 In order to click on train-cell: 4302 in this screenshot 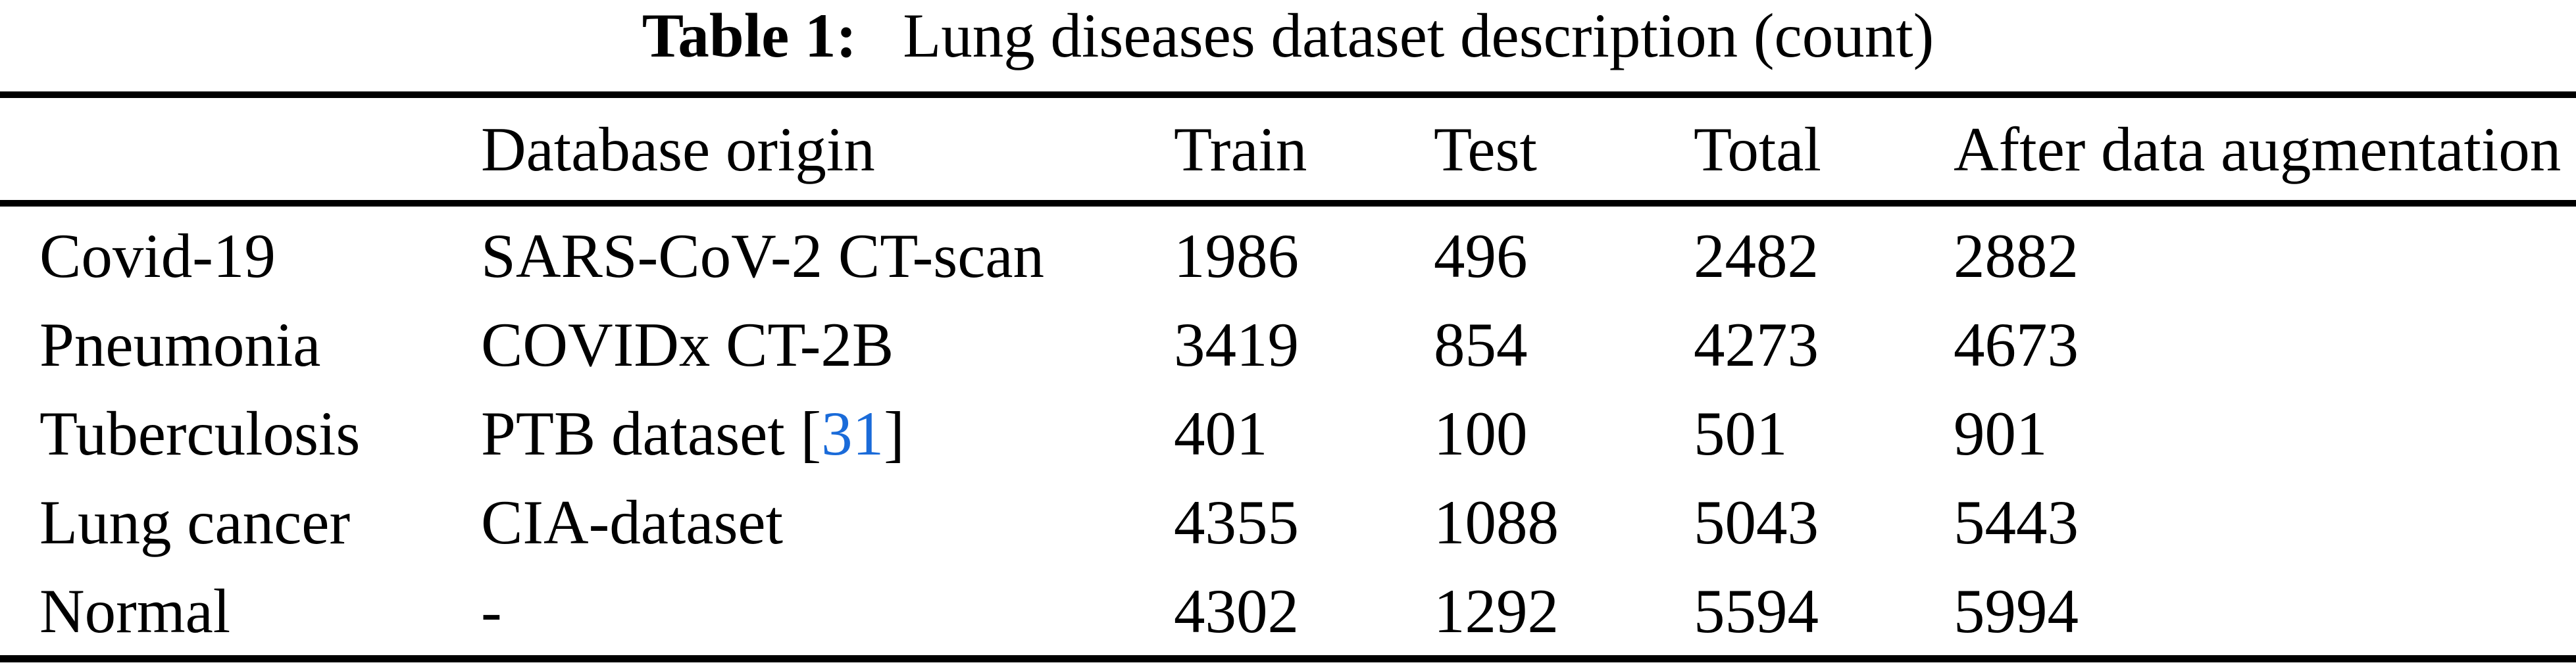, I will do `click(1236, 611)`.